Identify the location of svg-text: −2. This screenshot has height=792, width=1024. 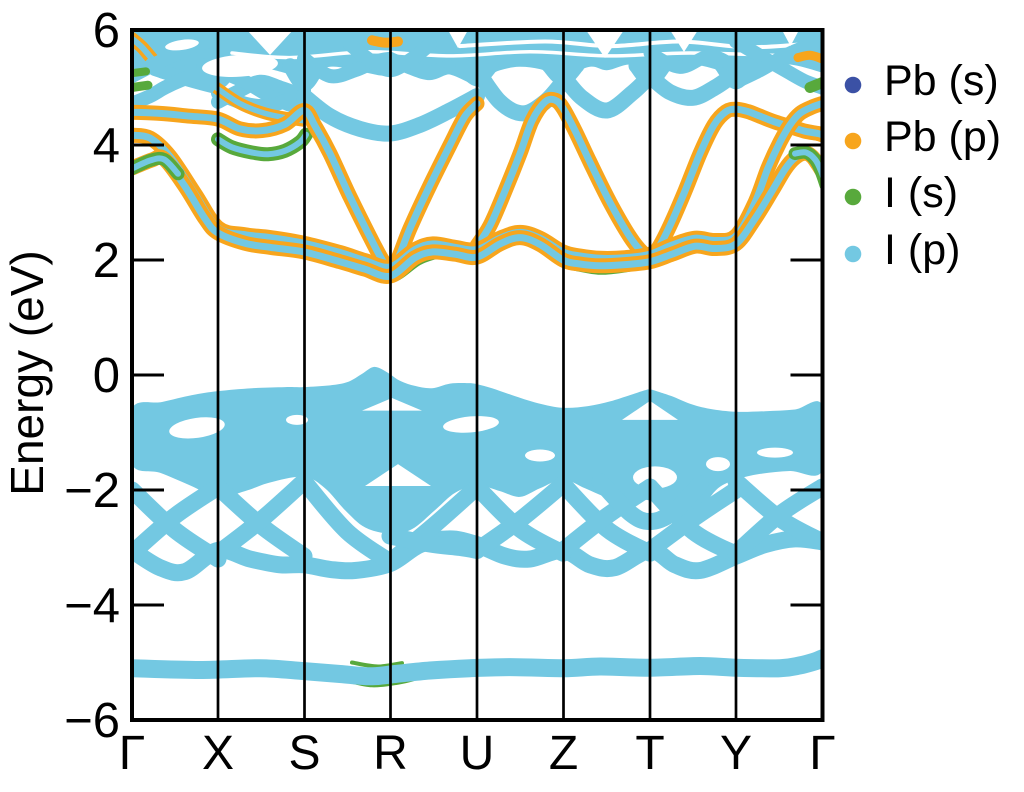
(92, 491).